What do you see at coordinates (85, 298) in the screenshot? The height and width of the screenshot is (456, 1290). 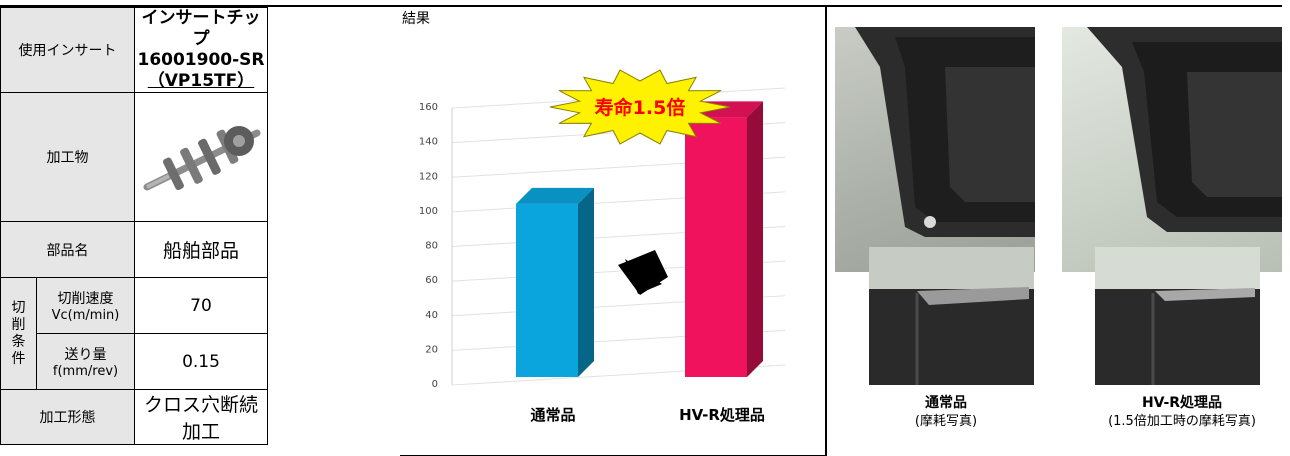 I see `speed-label-text: 切削速度` at bounding box center [85, 298].